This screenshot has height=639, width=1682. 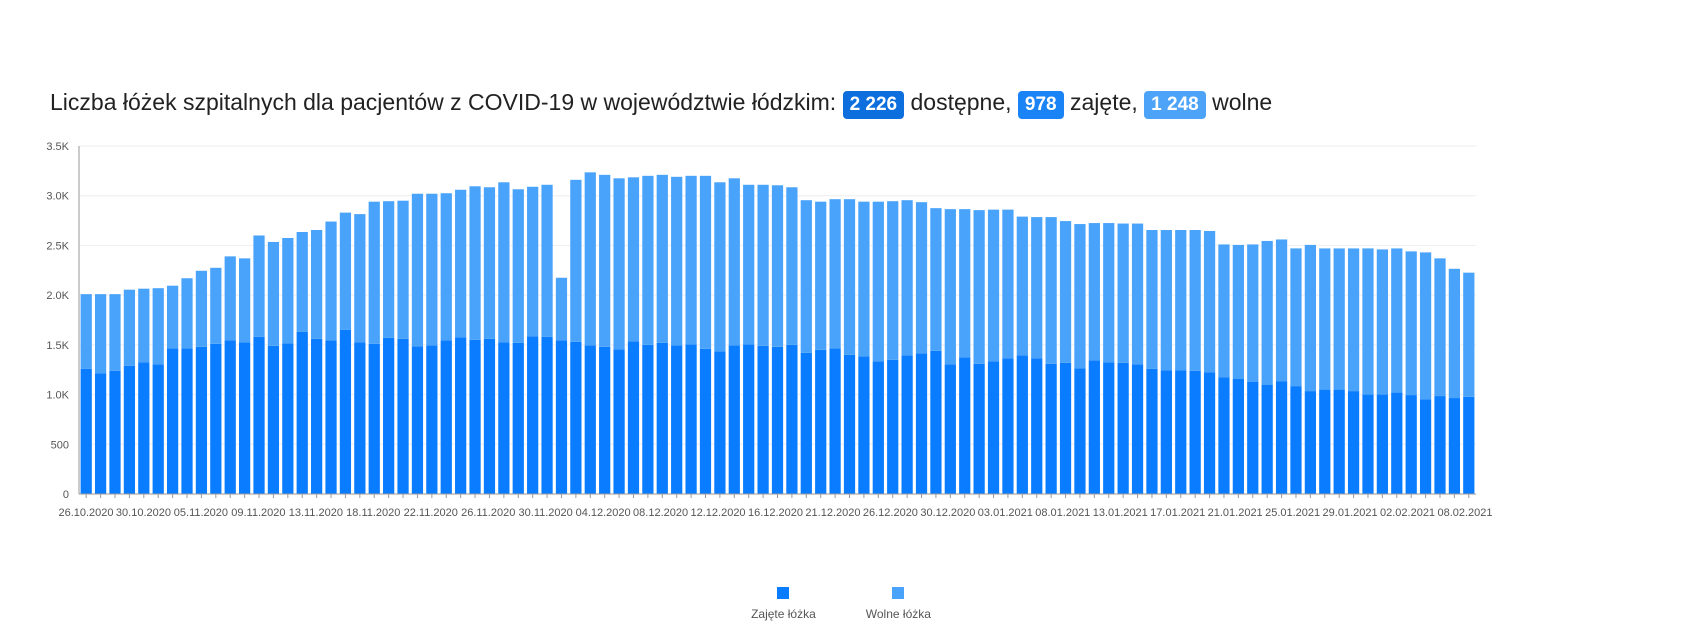 I want to click on free-label: wolne, so click(x=1242, y=102).